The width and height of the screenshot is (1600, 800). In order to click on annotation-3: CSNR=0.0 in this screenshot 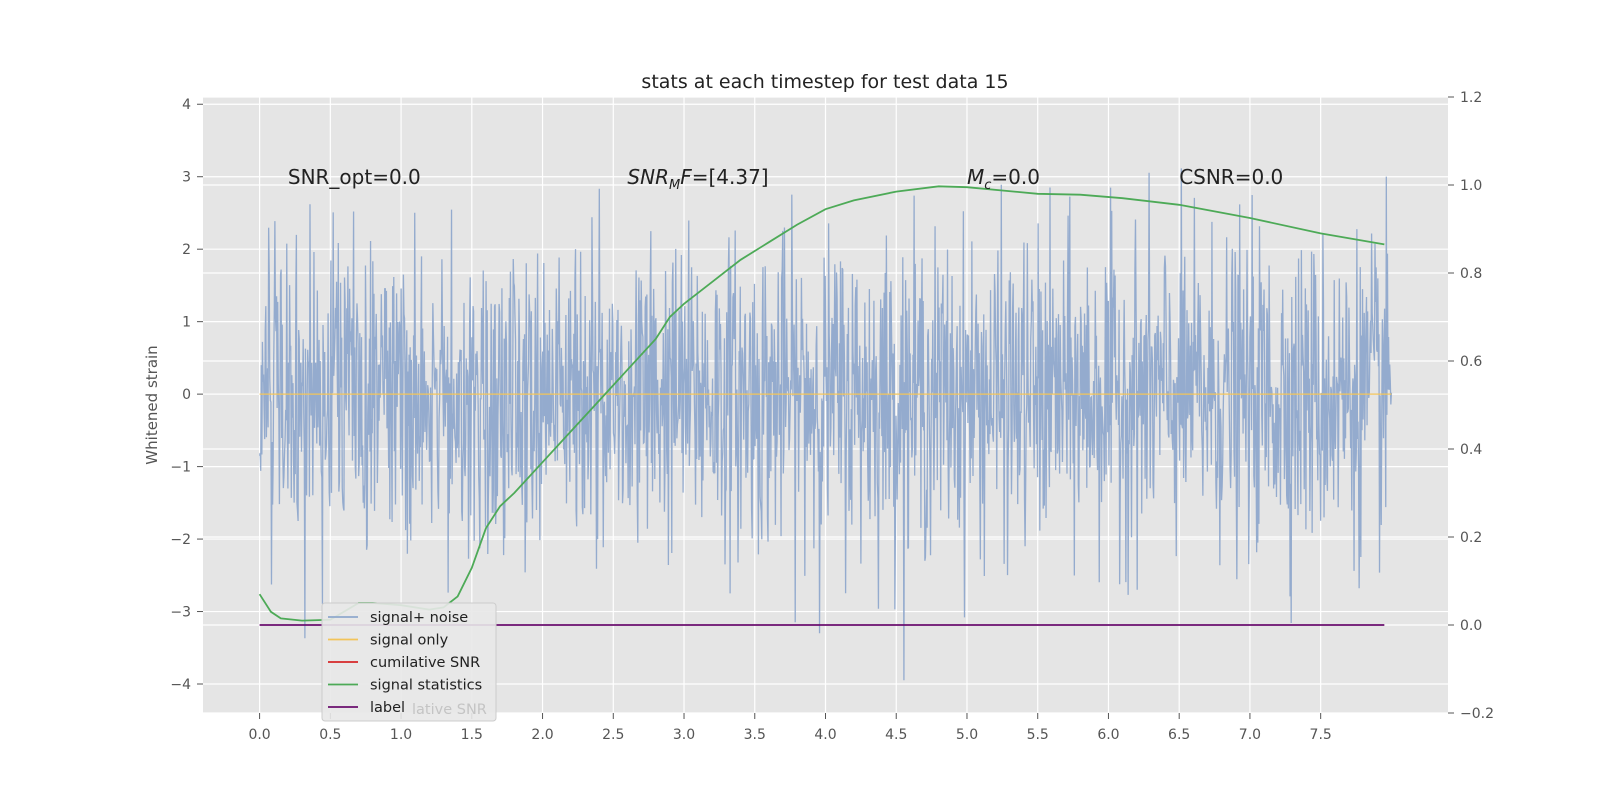, I will do `click(1231, 177)`.